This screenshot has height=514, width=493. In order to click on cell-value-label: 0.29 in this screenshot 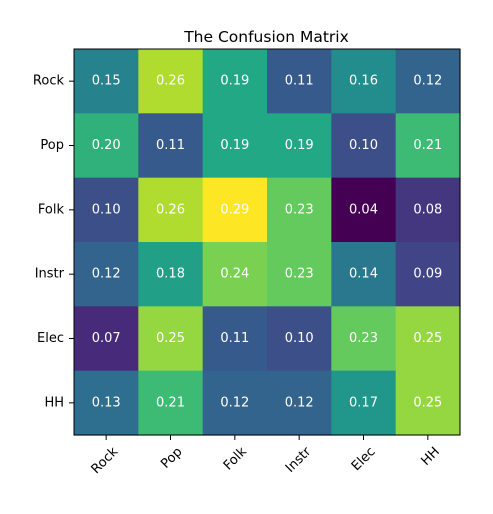, I will do `click(234, 209)`.